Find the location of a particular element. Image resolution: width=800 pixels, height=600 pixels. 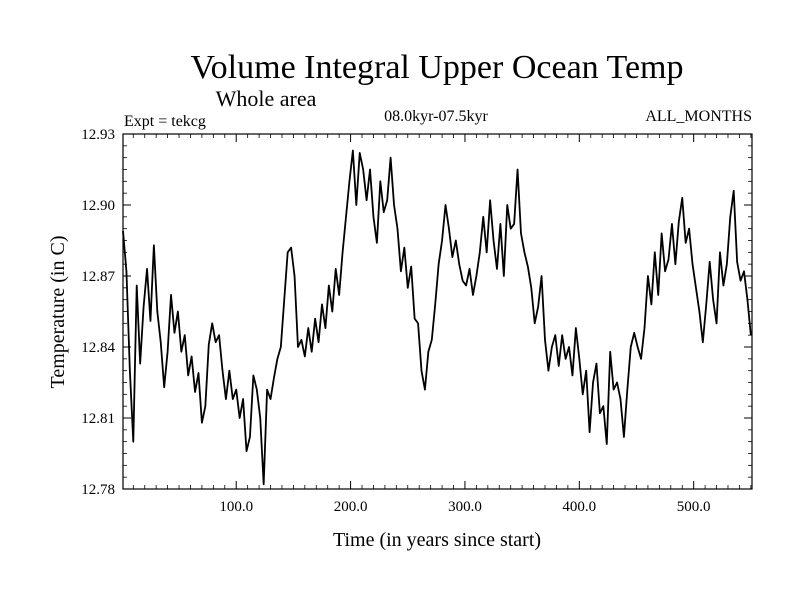

y-tick-label: 12.90 is located at coordinates (98, 206).